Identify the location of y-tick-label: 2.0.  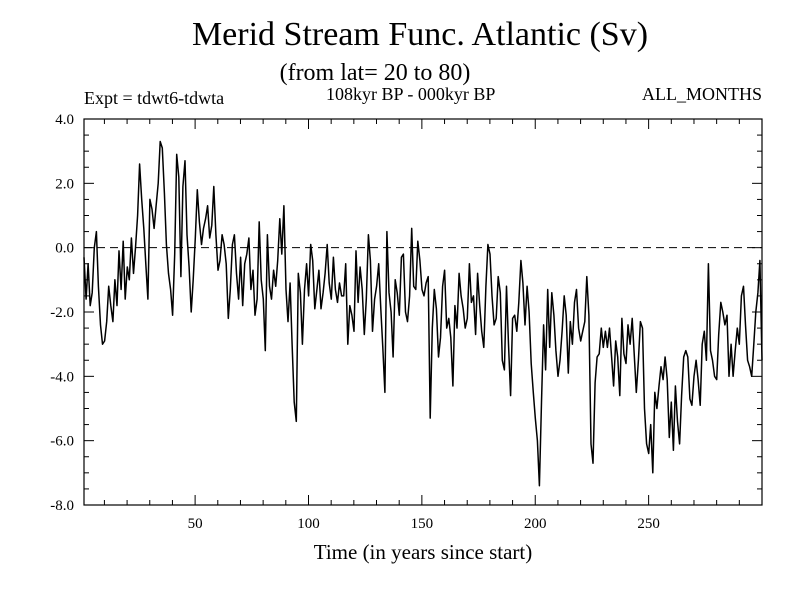
(64, 184).